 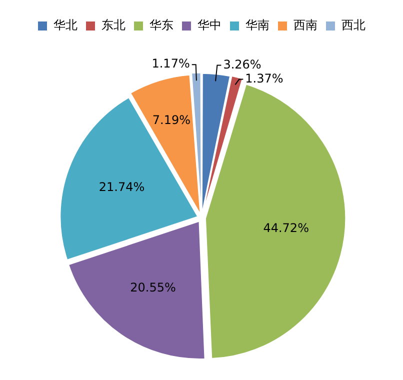 I want to click on legend-label: 华北, so click(x=66, y=25).